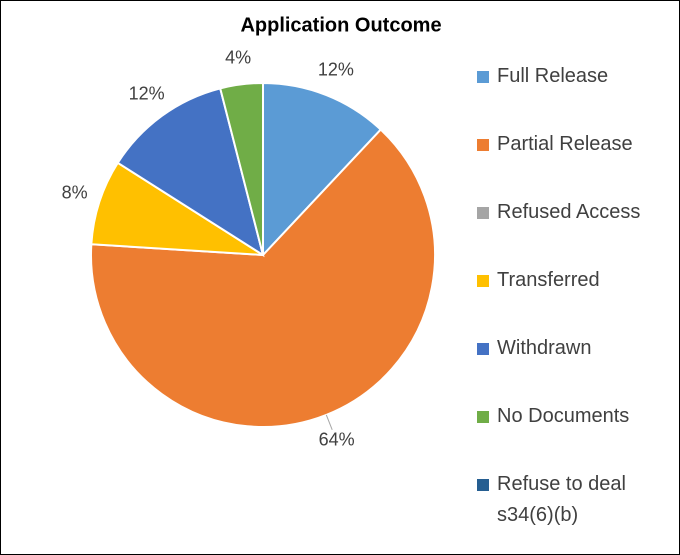 Image resolution: width=680 pixels, height=555 pixels. I want to click on legend-item: Transferred, so click(573, 299).